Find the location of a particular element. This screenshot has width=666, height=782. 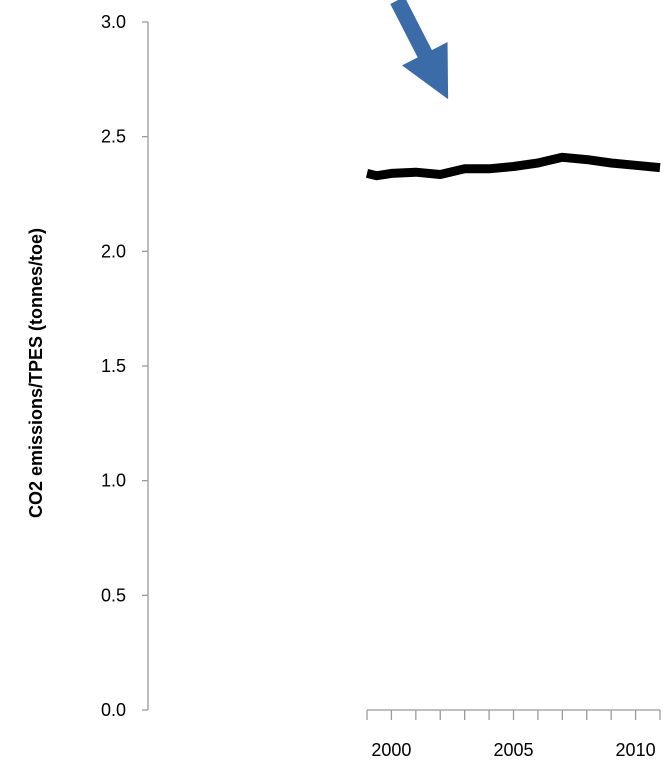

y-tick-label: 3.0 is located at coordinates (113, 22).